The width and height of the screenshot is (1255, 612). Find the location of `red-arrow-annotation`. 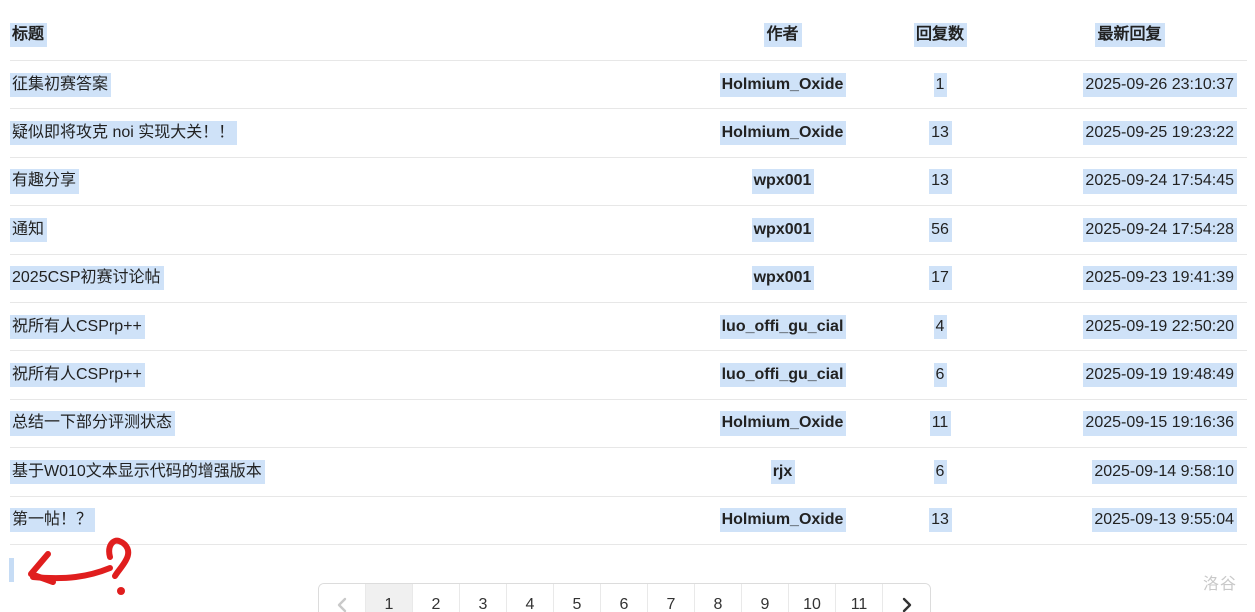

red-arrow-annotation is located at coordinates (71, 573).